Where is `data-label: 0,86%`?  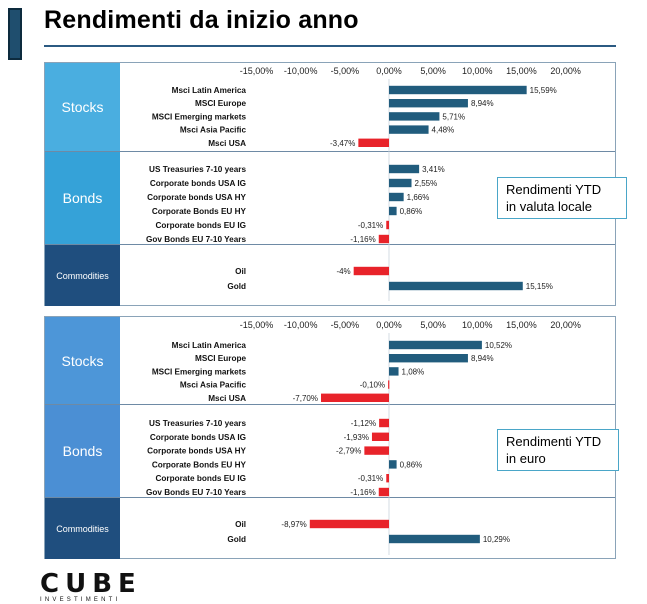 data-label: 0,86% is located at coordinates (411, 211).